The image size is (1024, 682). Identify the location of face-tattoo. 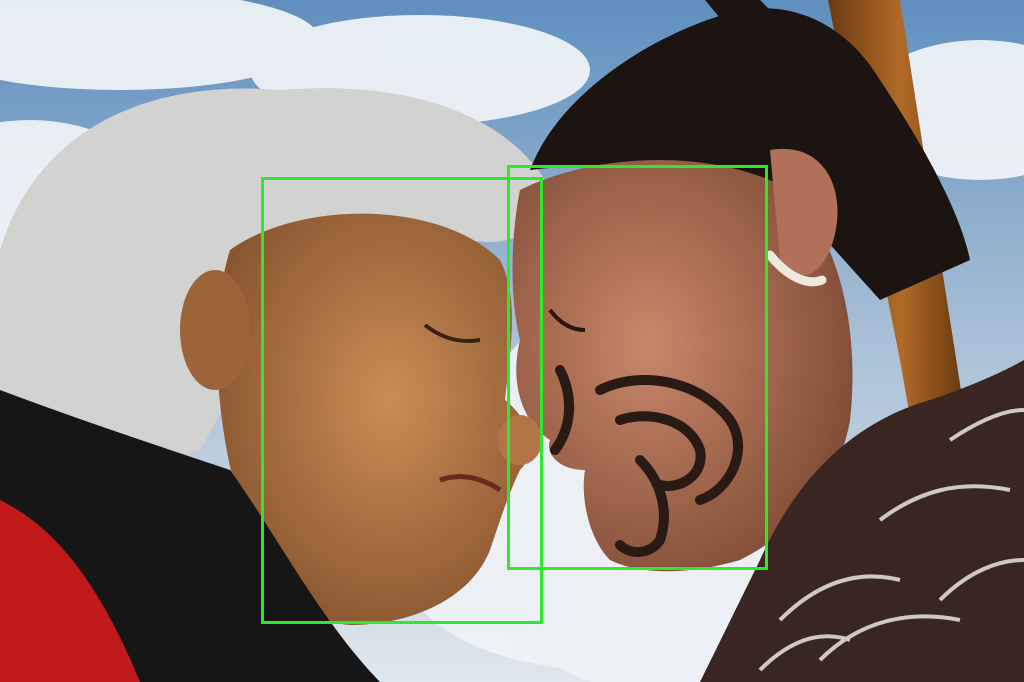
(647, 461).